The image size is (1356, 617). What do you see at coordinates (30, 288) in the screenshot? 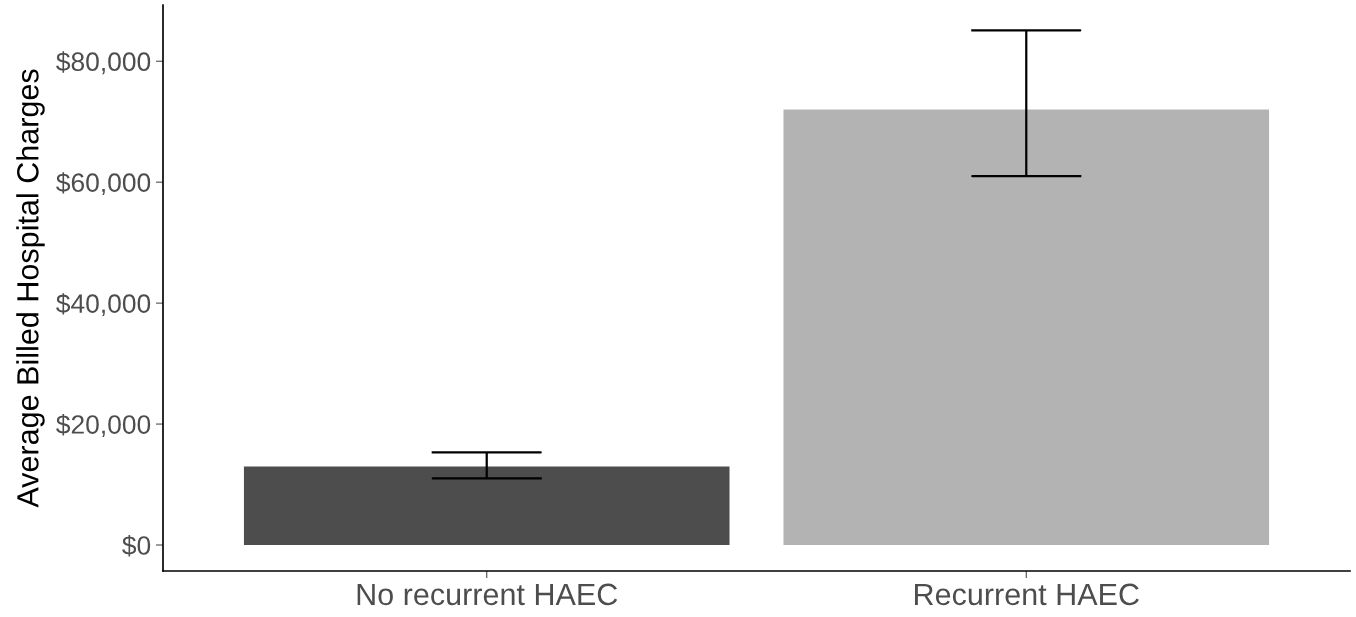
I see `y-axis-title: Average Billed Hospital Charges` at bounding box center [30, 288].